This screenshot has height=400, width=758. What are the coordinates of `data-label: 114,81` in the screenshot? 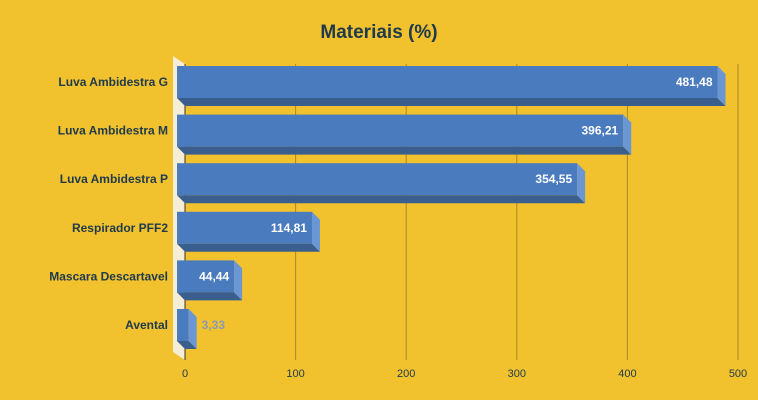 It's located at (289, 228).